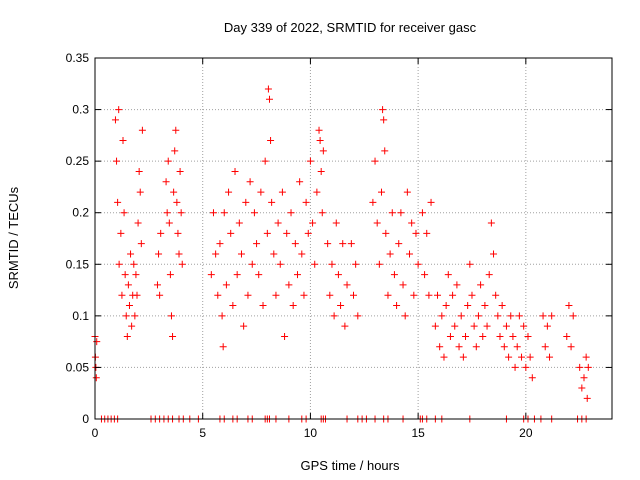  Describe the element at coordinates (78, 161) in the screenshot. I see `y-tick-label: 0.25` at that location.